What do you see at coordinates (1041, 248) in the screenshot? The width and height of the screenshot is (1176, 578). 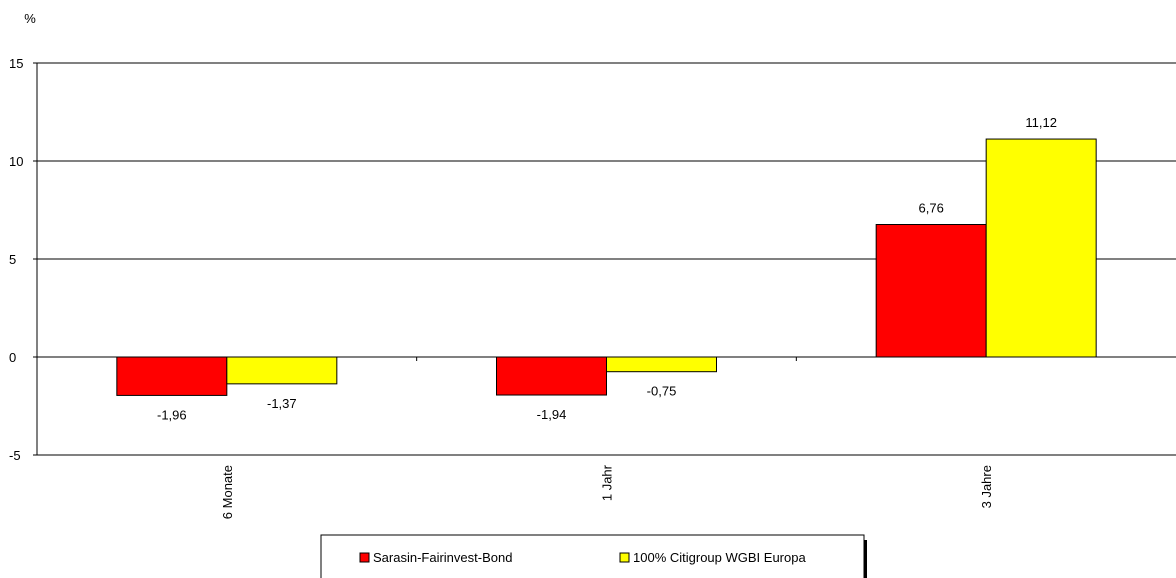 I see `bar-series-2-3-jahre` at bounding box center [1041, 248].